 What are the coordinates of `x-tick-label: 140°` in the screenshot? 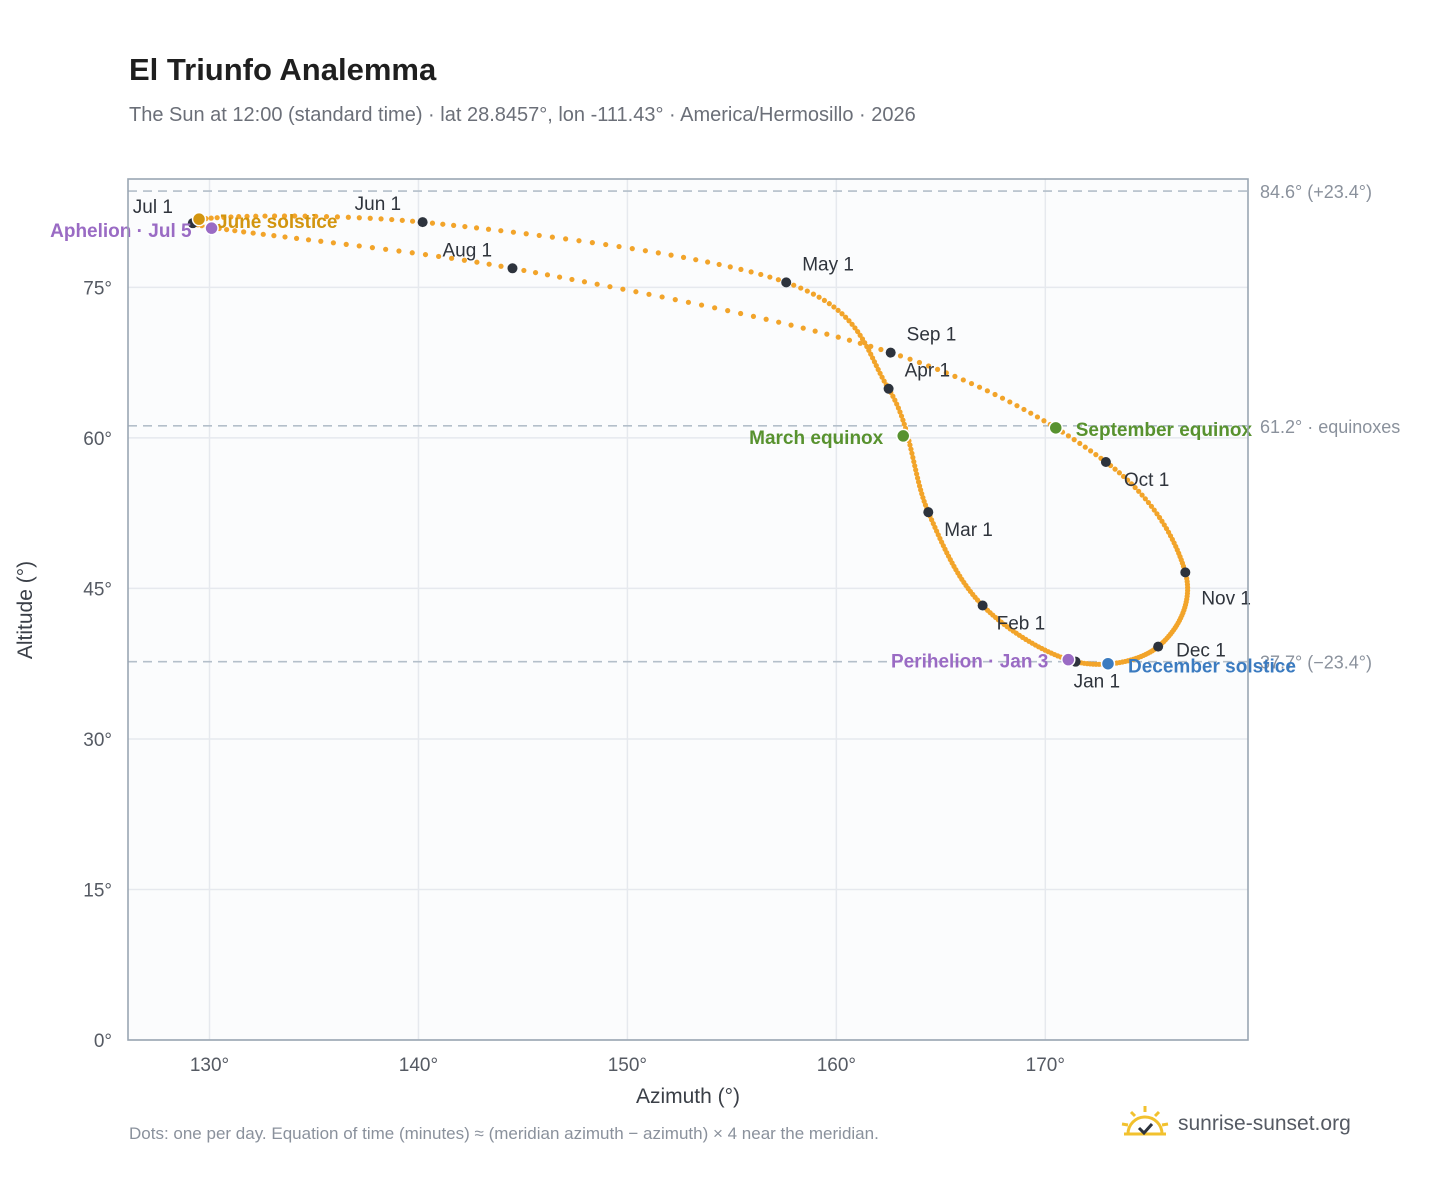 It's located at (418, 1065).